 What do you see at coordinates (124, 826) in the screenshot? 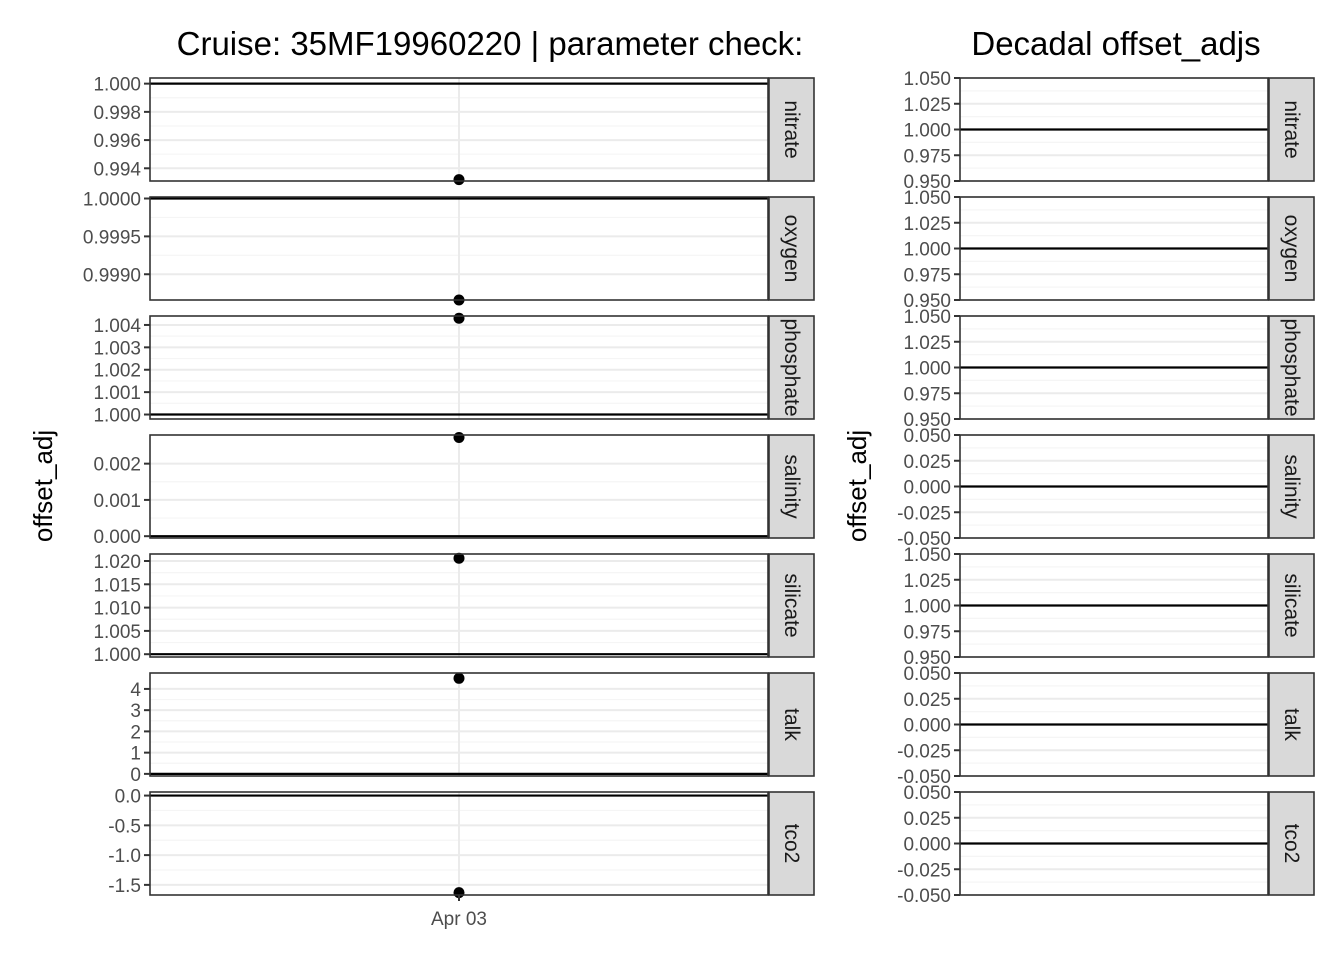
I see `y-tick-label: -0.5` at bounding box center [124, 826].